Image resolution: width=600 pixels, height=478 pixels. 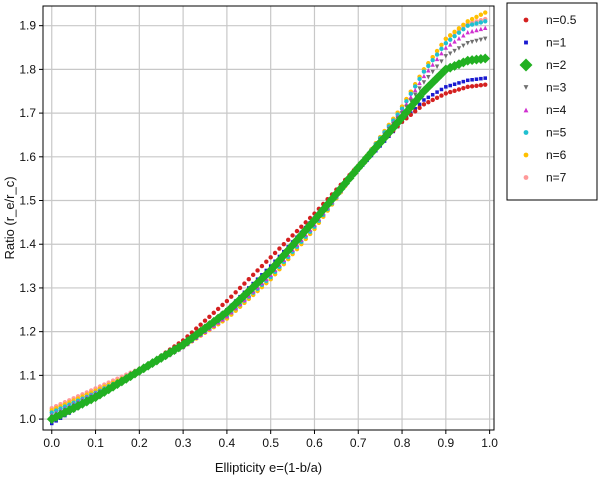 I want to click on legend-item: n=0.5, so click(x=550, y=20).